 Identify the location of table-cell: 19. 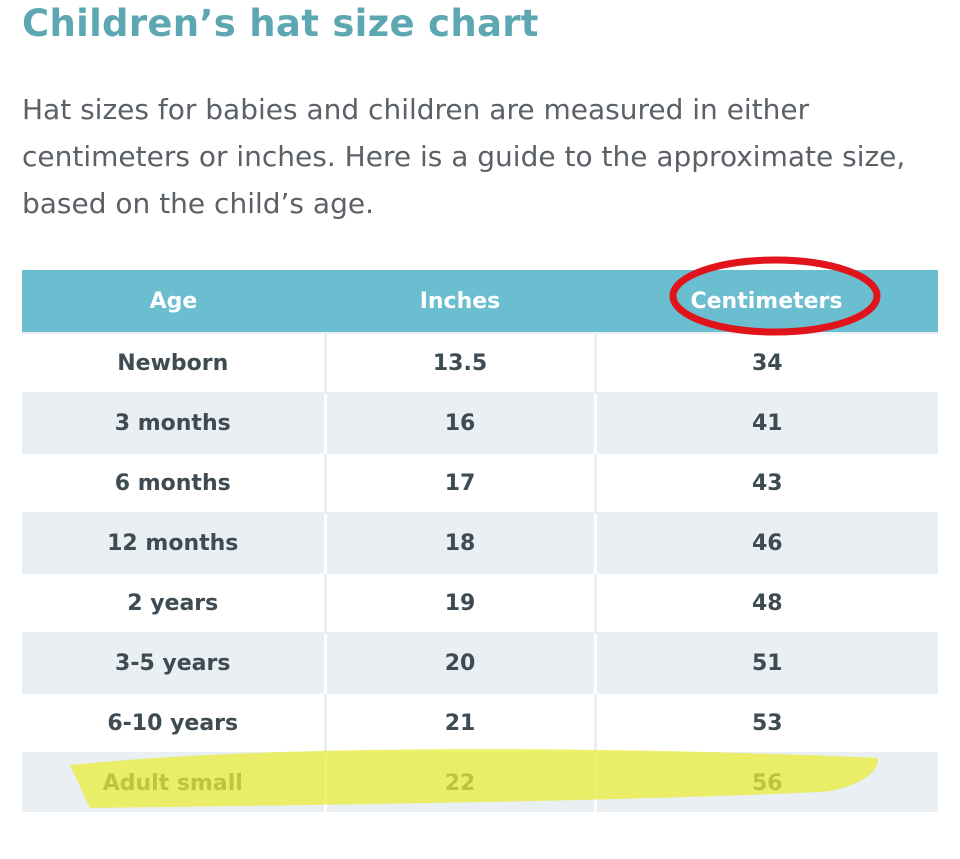
(459, 602).